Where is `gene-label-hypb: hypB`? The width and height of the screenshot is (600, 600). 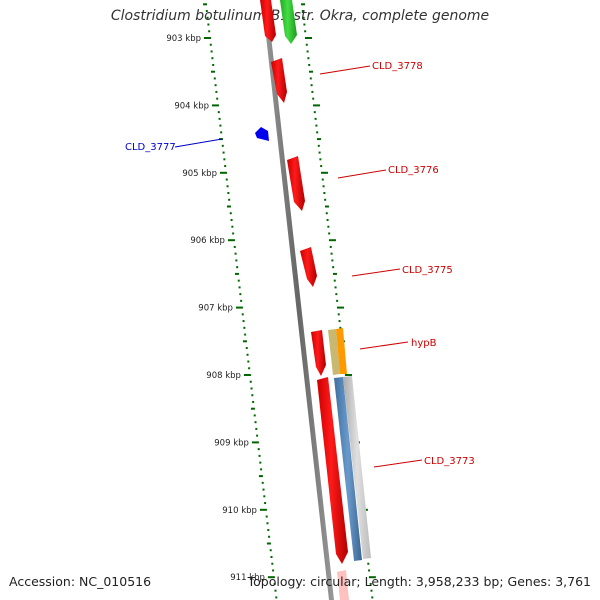
gene-label-hypb: hypB is located at coordinates (424, 343).